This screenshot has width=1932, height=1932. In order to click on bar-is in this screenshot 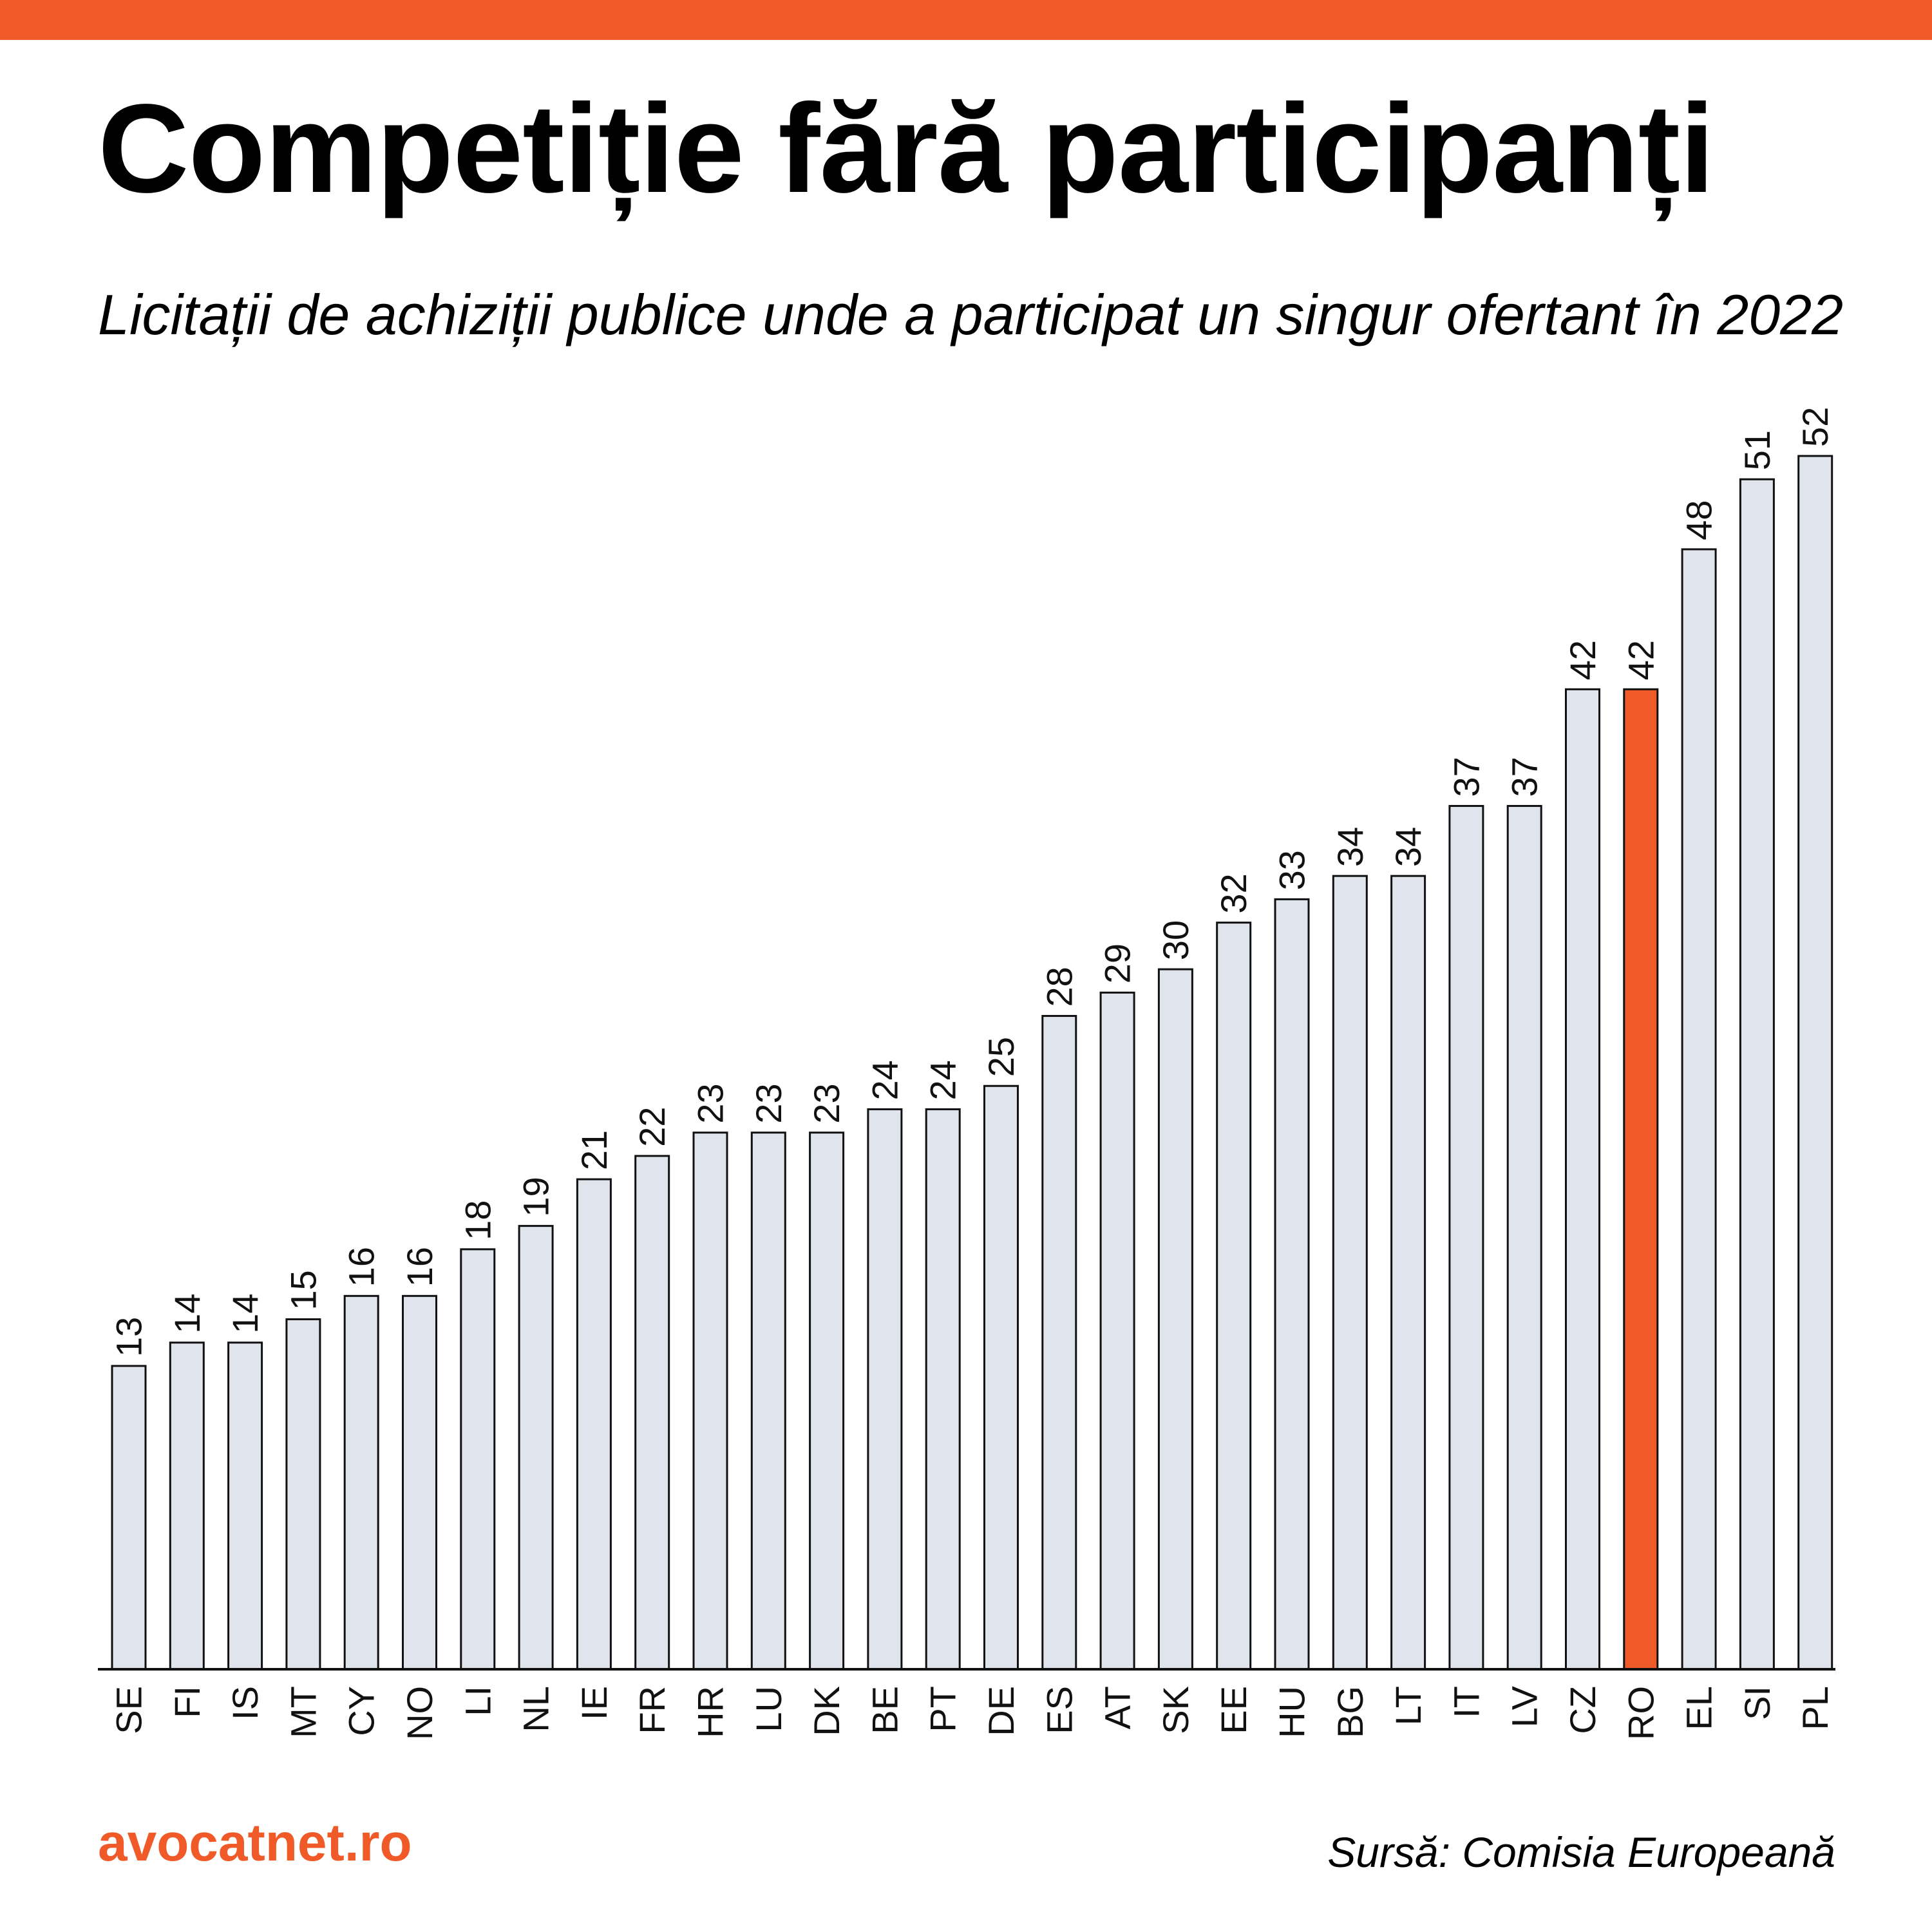, I will do `click(245, 1506)`.